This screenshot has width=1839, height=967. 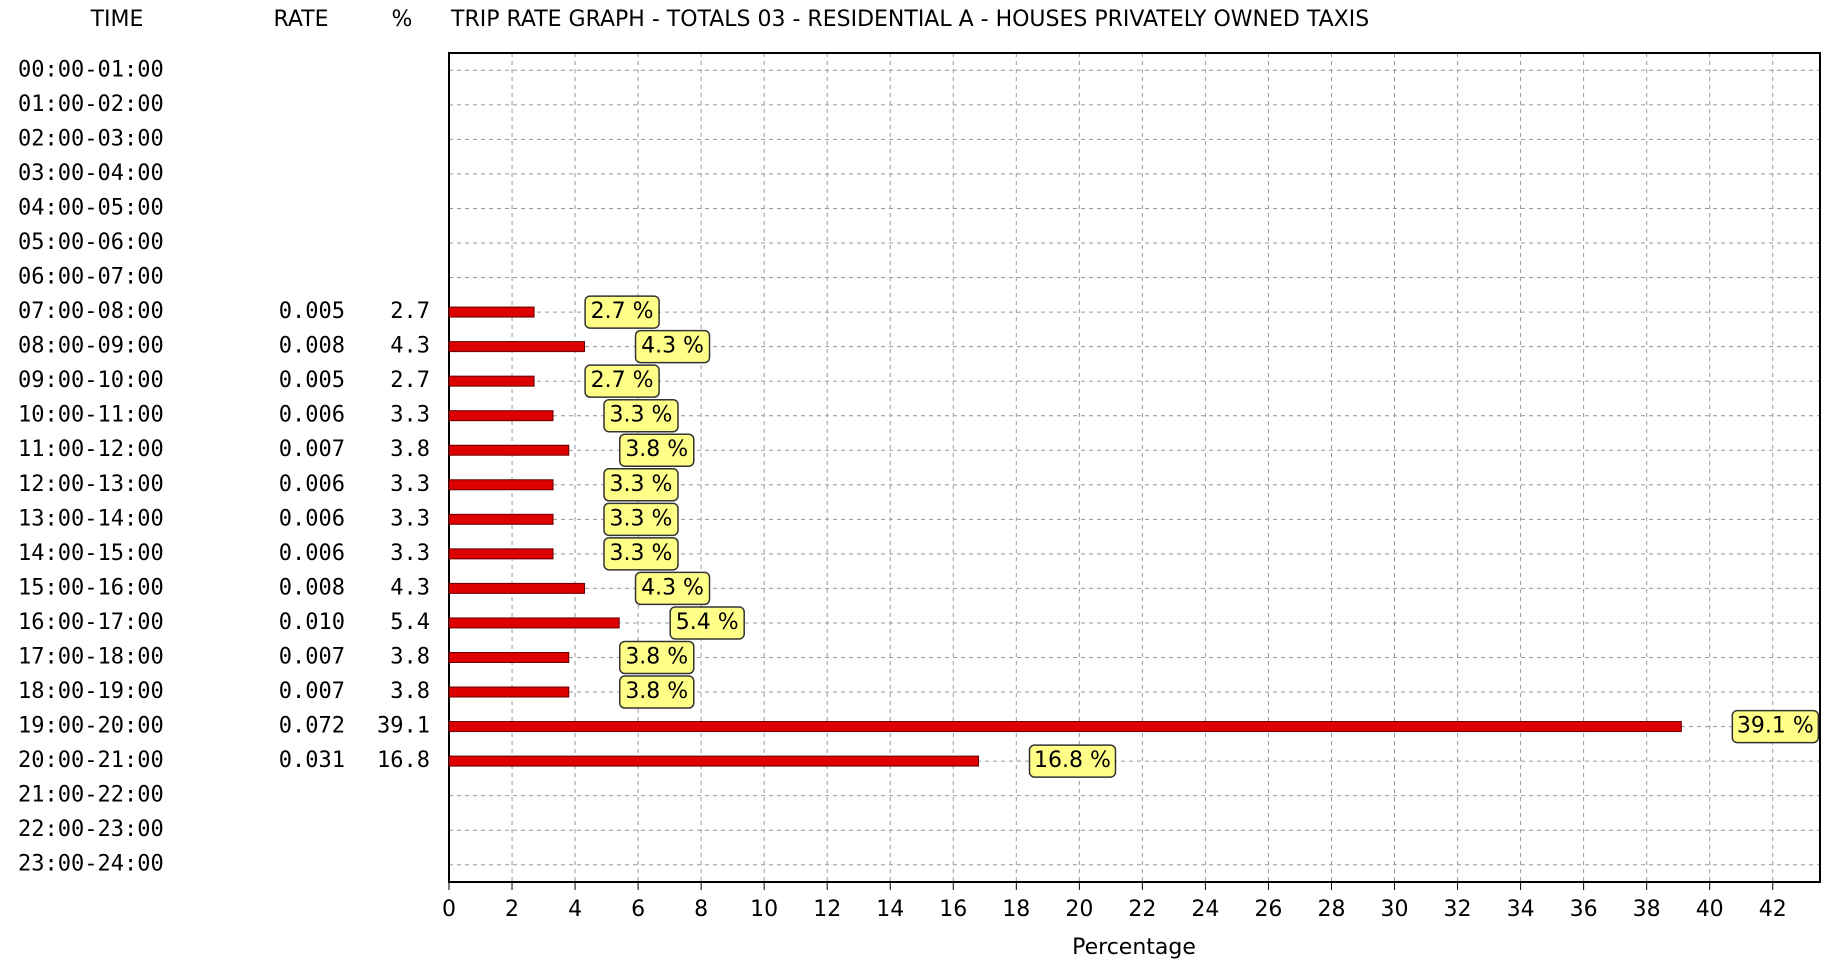 What do you see at coordinates (827, 909) in the screenshot?
I see `x-tick-label: 12` at bounding box center [827, 909].